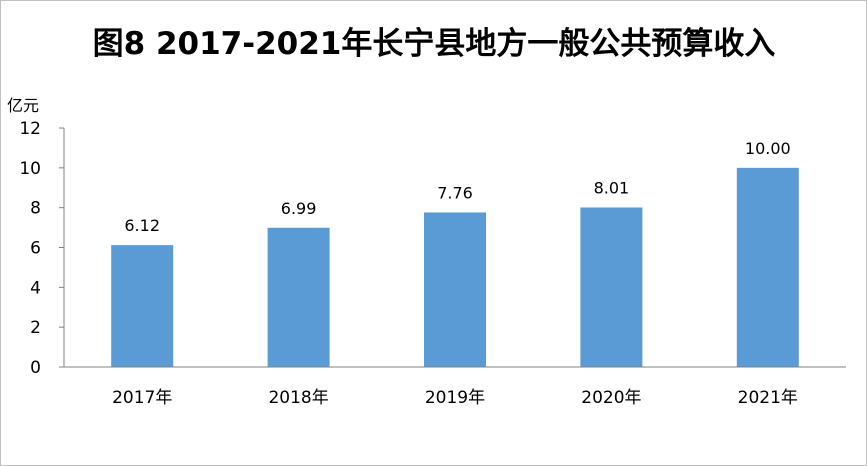 The width and height of the screenshot is (867, 466). What do you see at coordinates (30, 129) in the screenshot?
I see `y-tick-label: 12` at bounding box center [30, 129].